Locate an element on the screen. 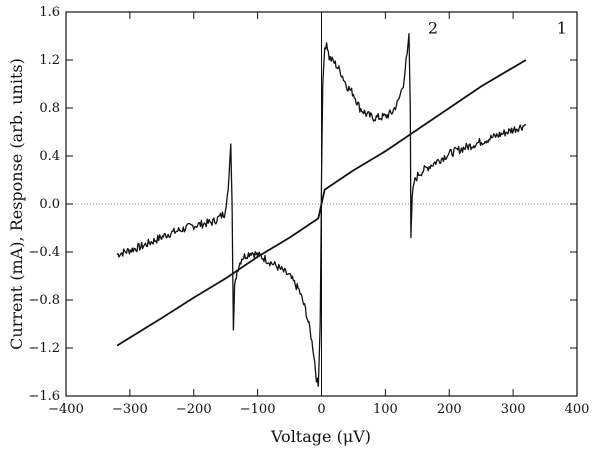 The width and height of the screenshot is (599, 454). x-tick-label: −100 is located at coordinates (258, 409).